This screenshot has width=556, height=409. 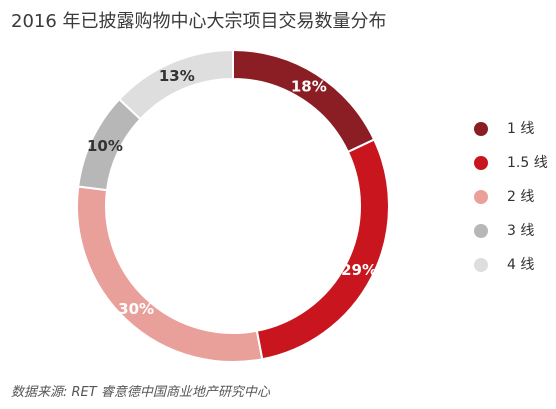 I want to click on slice-label-4: 10%, so click(x=105, y=146).